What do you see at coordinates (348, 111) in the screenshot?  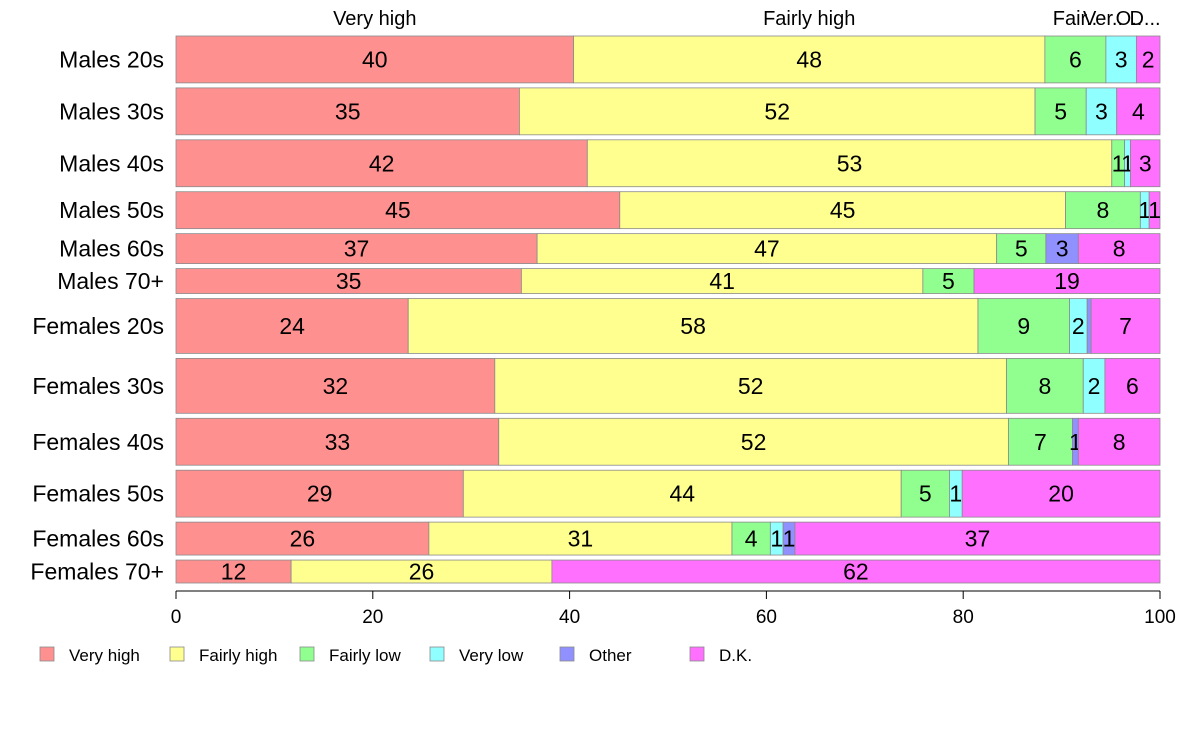 I see `data-label: 35` at bounding box center [348, 111].